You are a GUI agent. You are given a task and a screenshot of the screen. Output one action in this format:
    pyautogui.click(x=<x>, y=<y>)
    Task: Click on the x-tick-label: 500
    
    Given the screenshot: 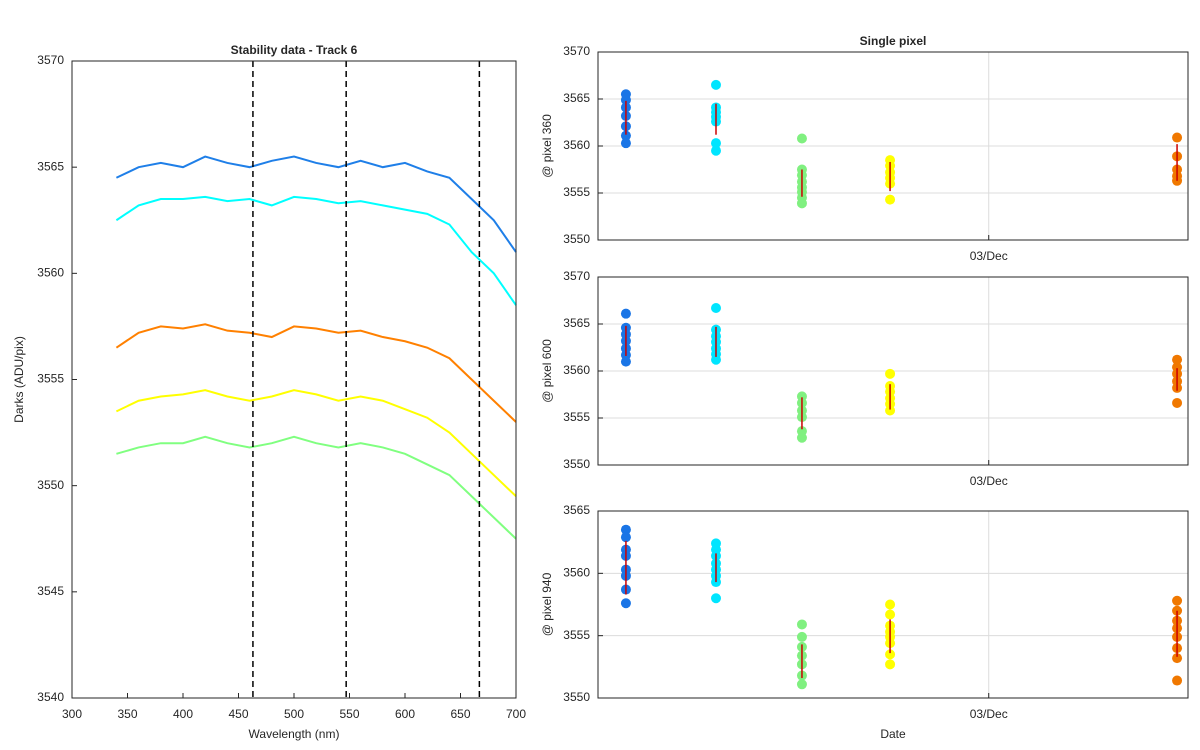 What is the action you would take?
    pyautogui.click(x=294, y=714)
    